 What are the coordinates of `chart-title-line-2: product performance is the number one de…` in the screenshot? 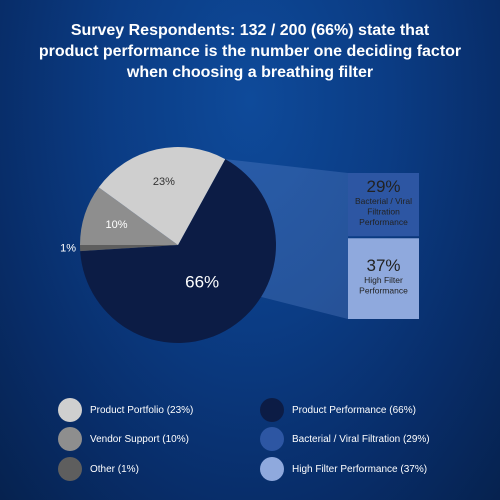 It's located at (250, 51).